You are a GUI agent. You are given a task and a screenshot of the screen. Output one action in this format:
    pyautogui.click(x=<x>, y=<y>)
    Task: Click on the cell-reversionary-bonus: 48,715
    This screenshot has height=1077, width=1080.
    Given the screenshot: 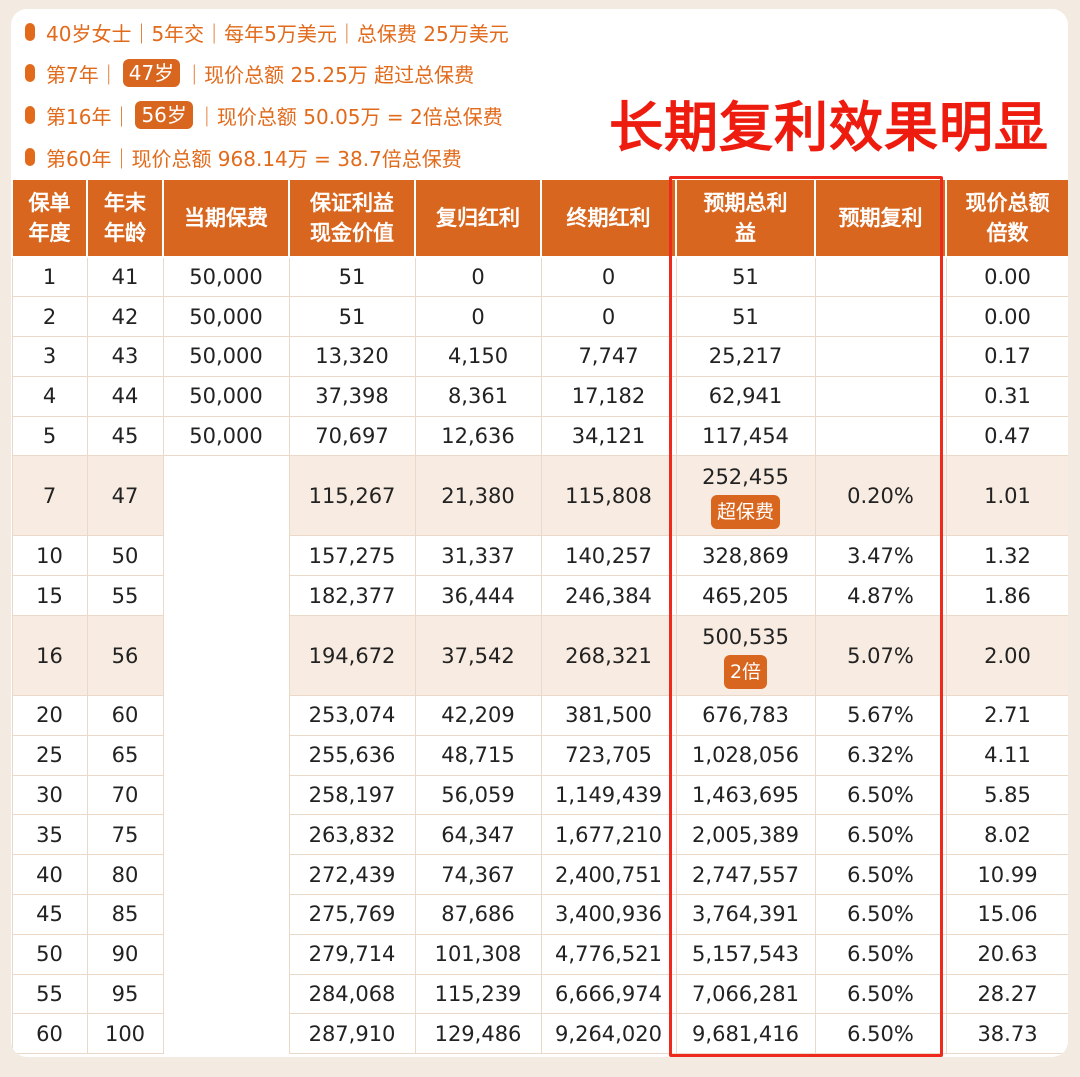 What is the action you would take?
    pyautogui.click(x=478, y=755)
    